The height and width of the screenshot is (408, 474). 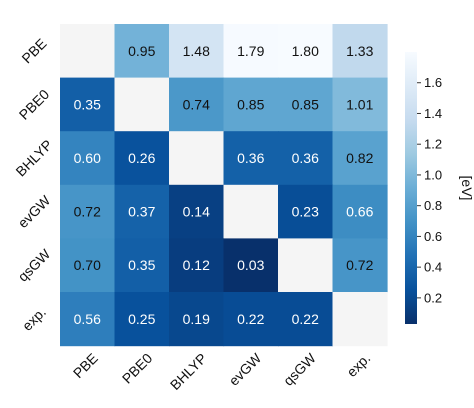 What do you see at coordinates (34, 104) in the screenshot?
I see `row-label-1: PBE0` at bounding box center [34, 104].